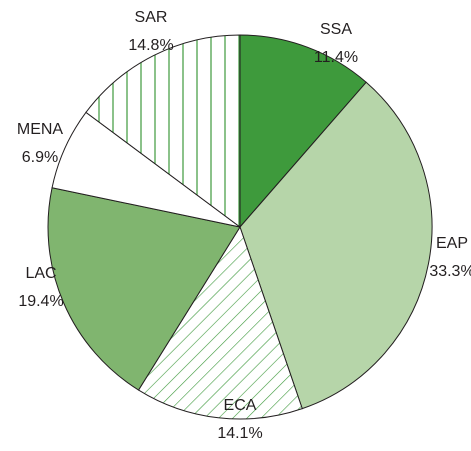  What do you see at coordinates (40, 301) in the screenshot?
I see `slice-value-label: 19.4%` at bounding box center [40, 301].